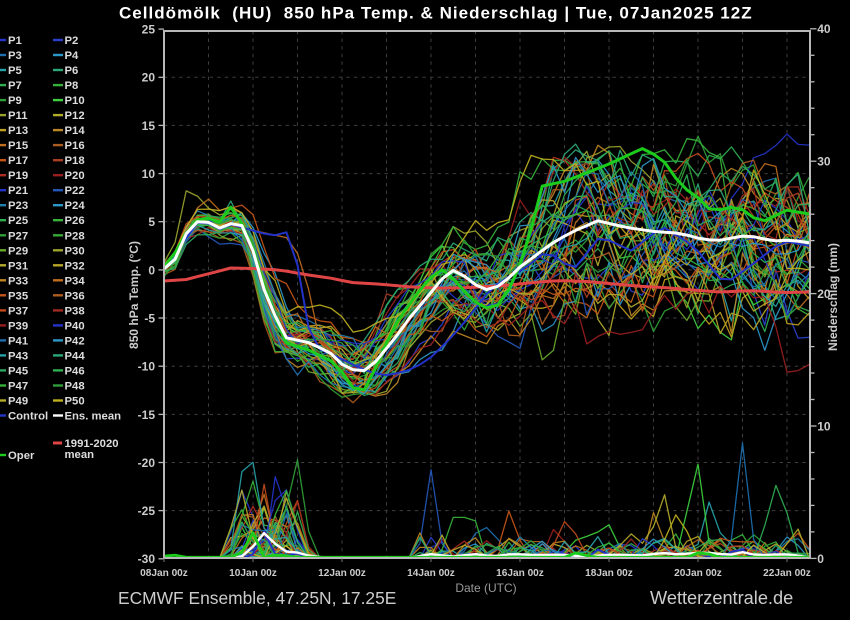  I want to click on svg-text: P3, so click(15, 56).